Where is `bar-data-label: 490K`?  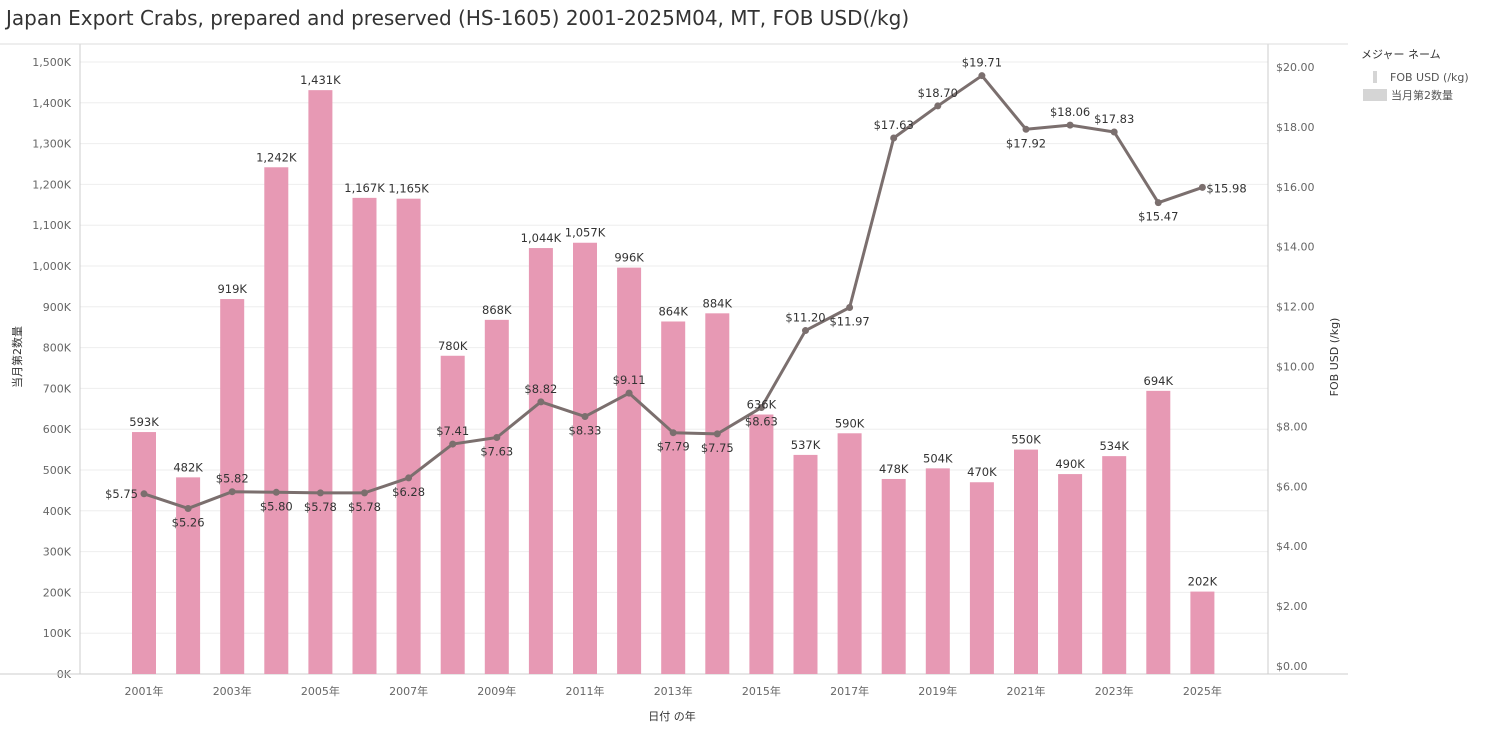 bar-data-label: 490K is located at coordinates (1070, 464).